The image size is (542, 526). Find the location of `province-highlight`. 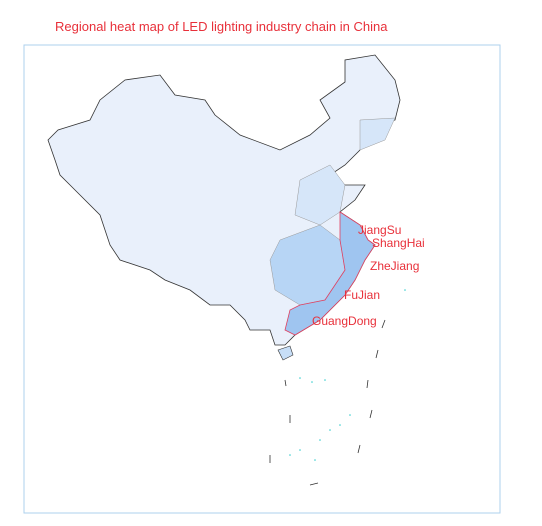

province-highlight is located at coordinates (330, 273).